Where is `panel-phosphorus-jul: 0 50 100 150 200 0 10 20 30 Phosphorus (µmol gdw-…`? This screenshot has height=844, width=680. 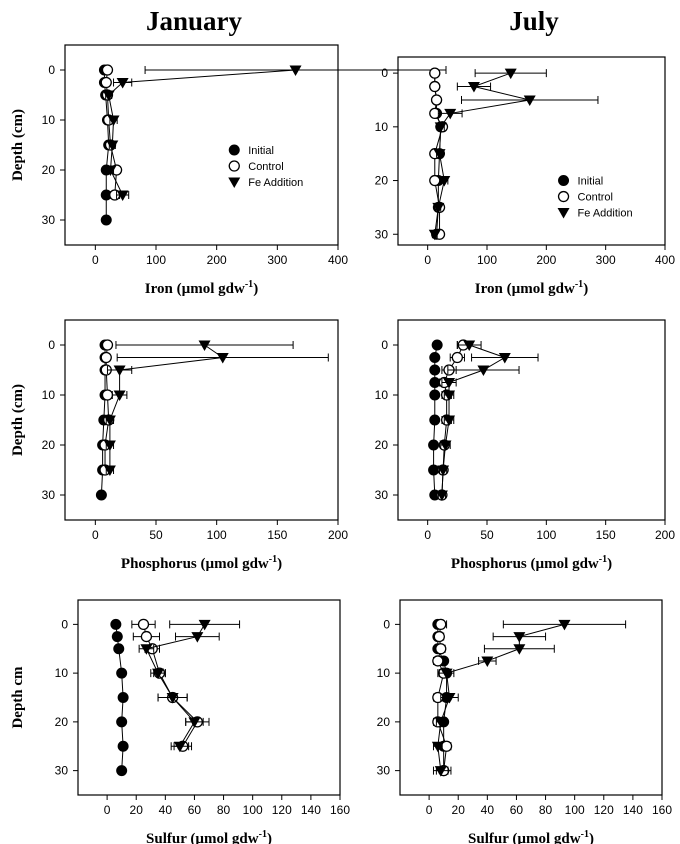
panel-phosphorus-jul: 0 50 100 150 200 0 10 20 30 Phosphorus (µmol gdw-… is located at coordinates (525, 445).